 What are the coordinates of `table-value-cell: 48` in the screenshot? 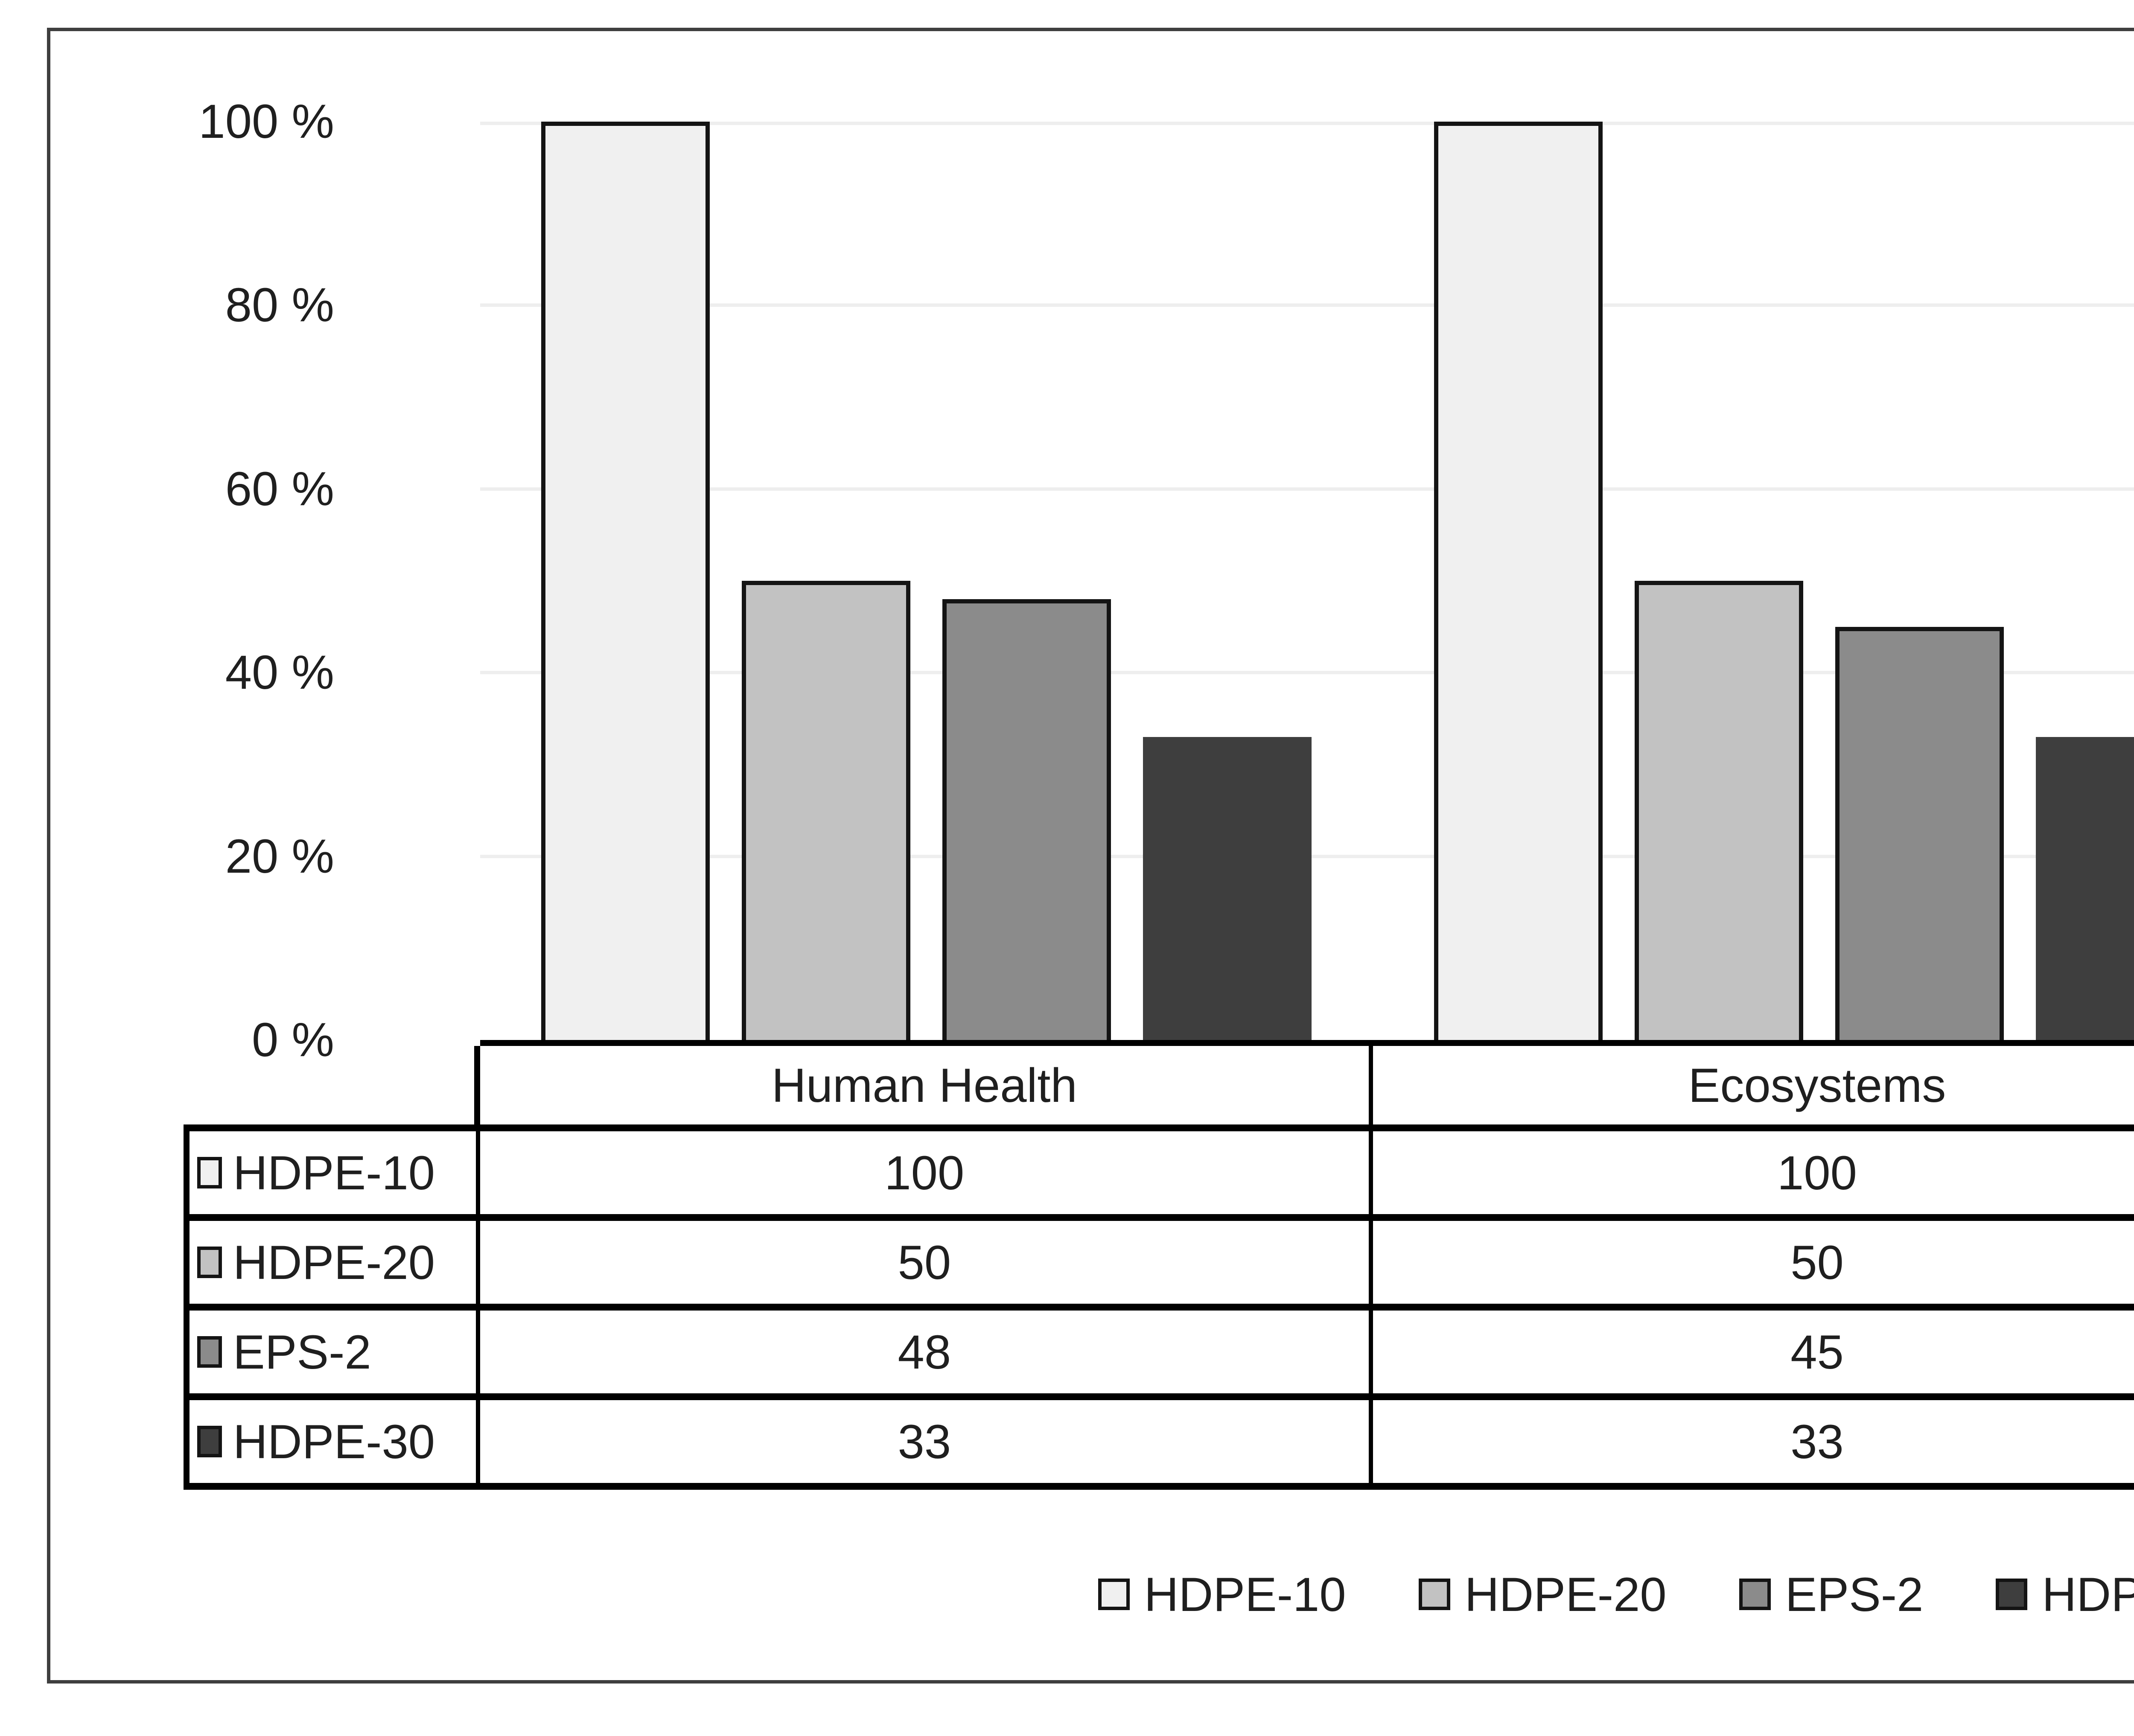 It's located at (927, 1355).